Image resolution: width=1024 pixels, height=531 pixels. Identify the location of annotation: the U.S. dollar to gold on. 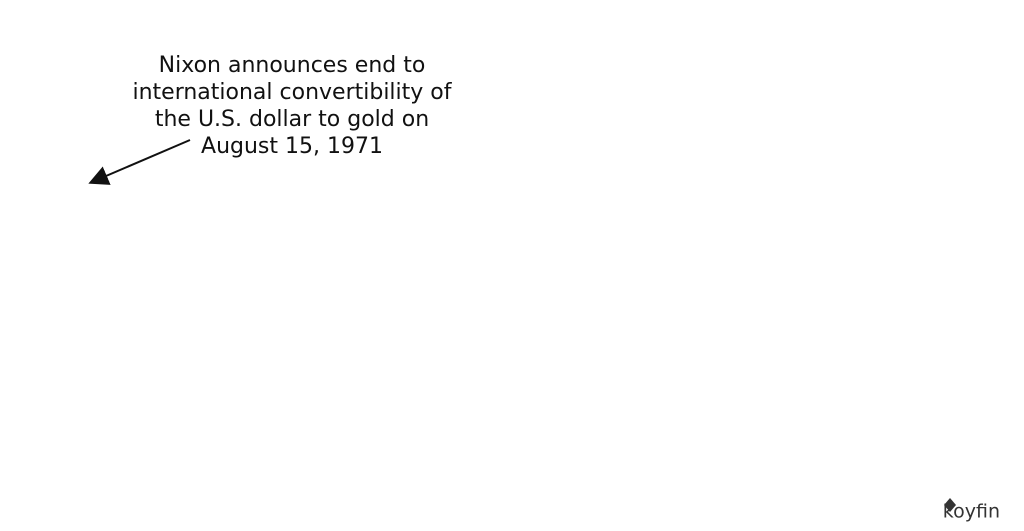
(292, 119).